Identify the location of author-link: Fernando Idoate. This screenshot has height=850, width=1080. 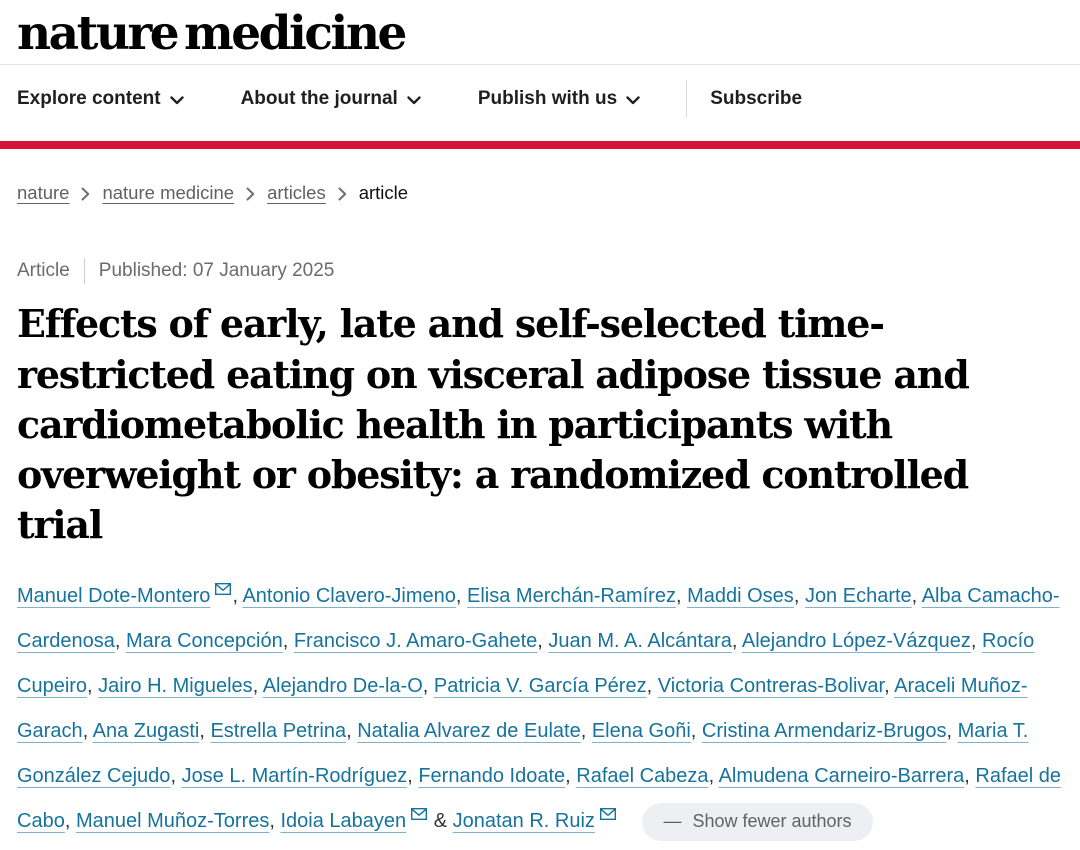
(492, 776).